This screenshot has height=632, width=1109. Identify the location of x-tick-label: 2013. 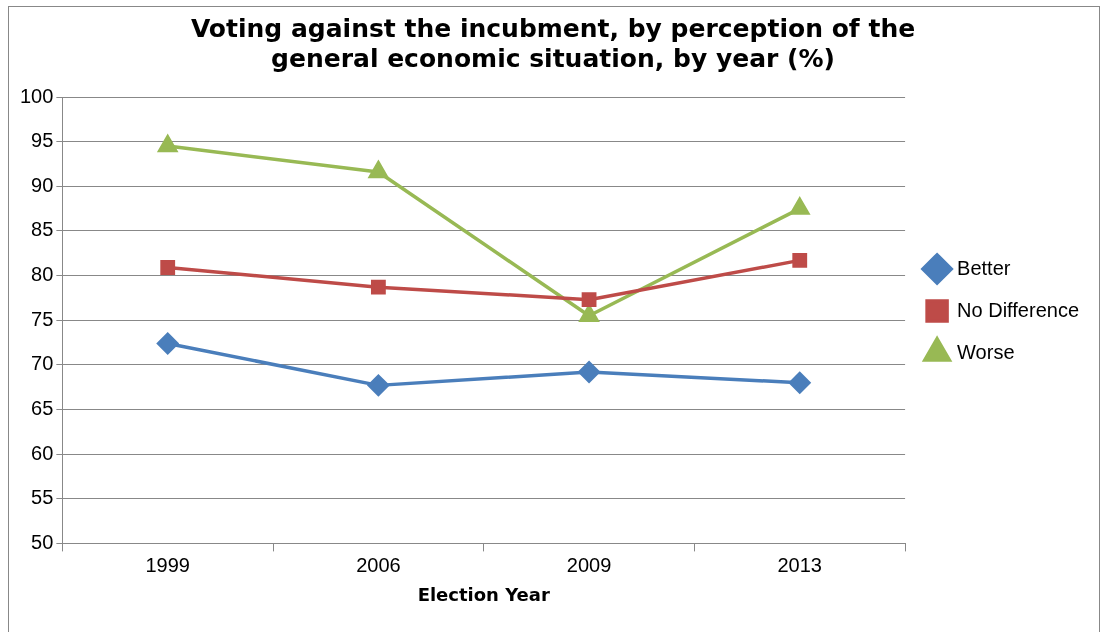
(799, 564).